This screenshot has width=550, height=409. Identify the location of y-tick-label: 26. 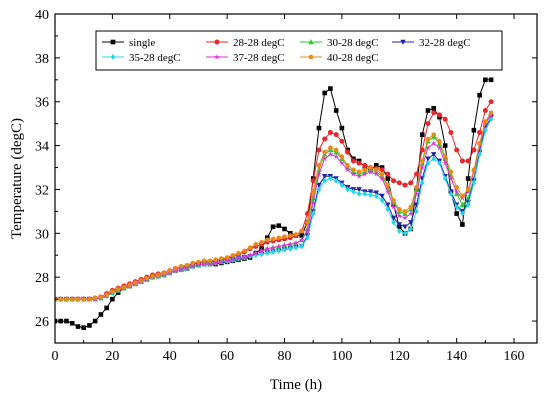
(42, 322).